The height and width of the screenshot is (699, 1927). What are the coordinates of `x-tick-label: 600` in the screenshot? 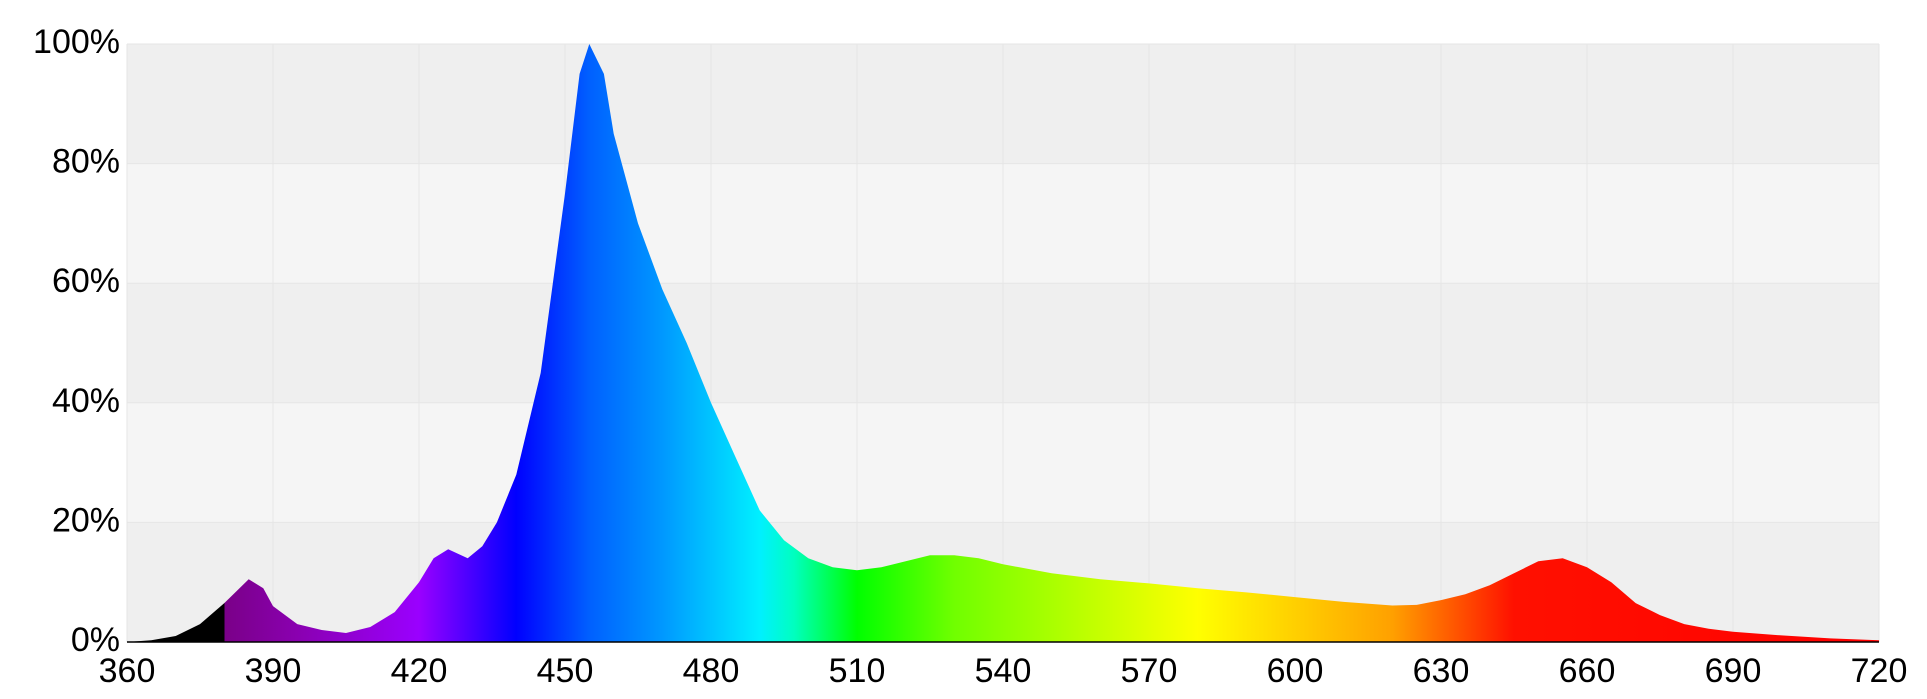 It's located at (1295, 671).